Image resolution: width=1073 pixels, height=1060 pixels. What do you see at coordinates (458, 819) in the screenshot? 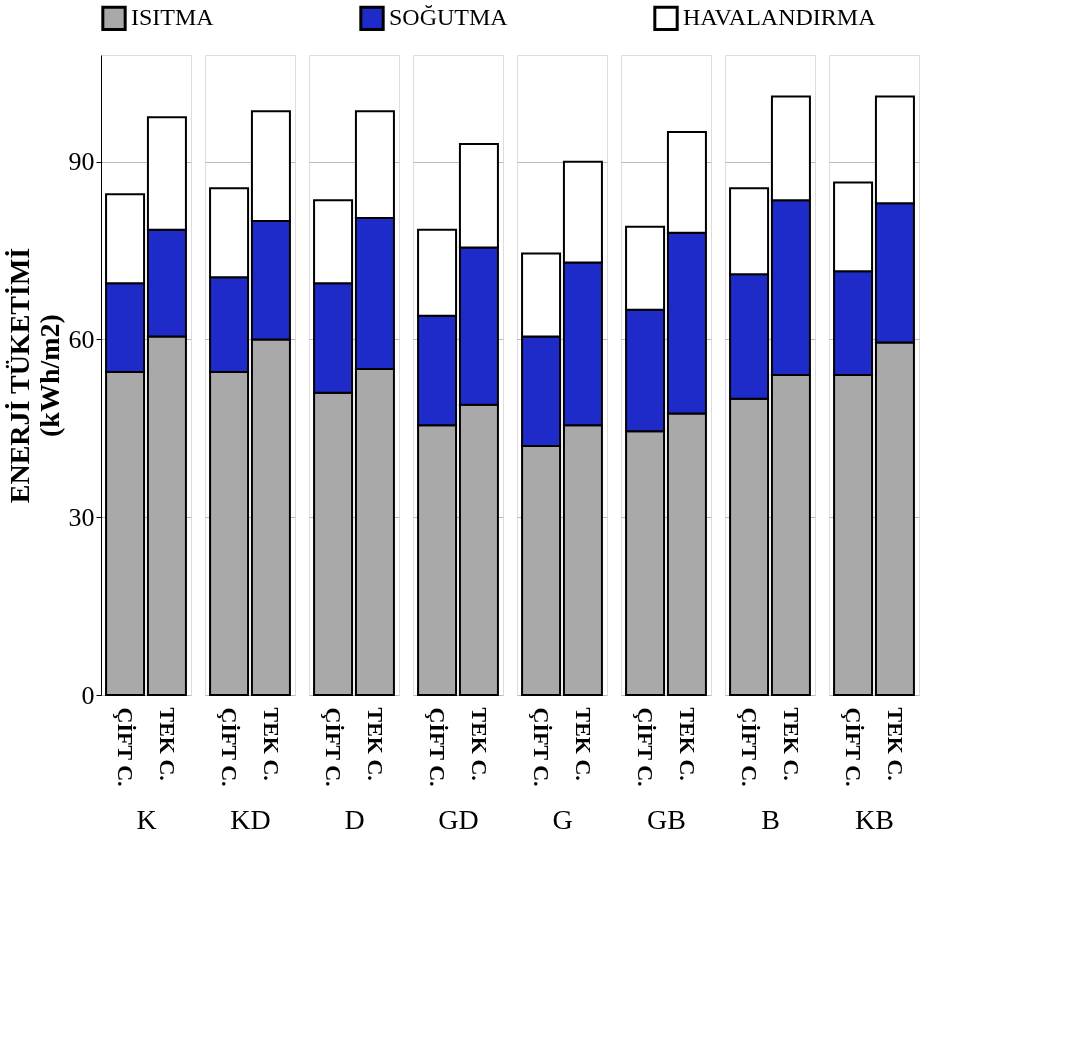
I see `x-axis-title: GD` at bounding box center [458, 819].